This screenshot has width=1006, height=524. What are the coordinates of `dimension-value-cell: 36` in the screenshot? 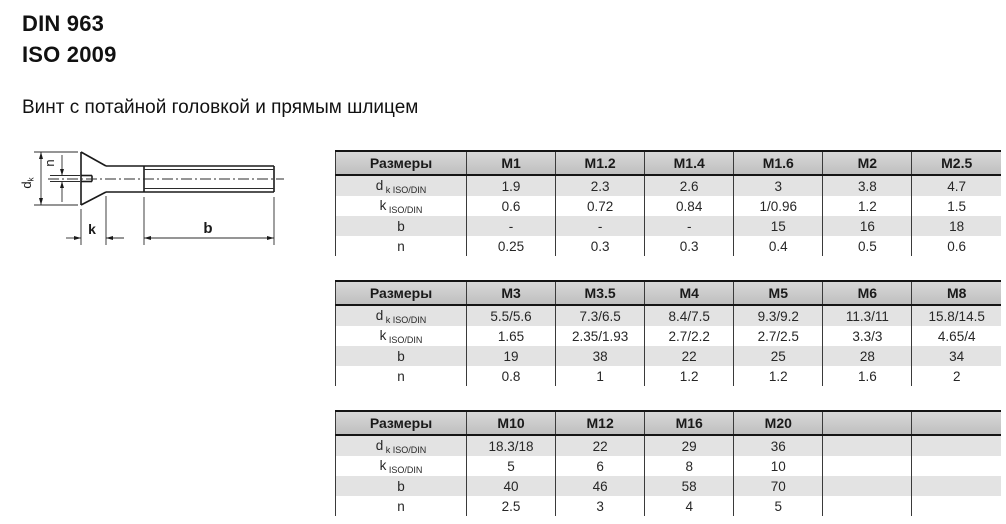 It's located at (778, 445).